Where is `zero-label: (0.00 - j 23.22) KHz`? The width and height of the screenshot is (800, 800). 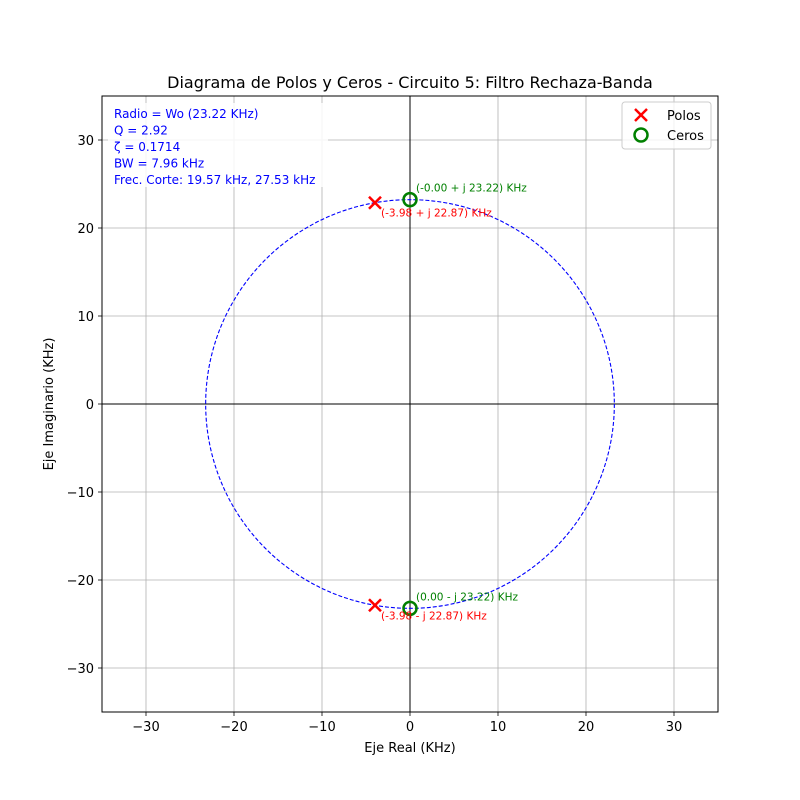 zero-label: (0.00 - j 23.22) KHz is located at coordinates (467, 597).